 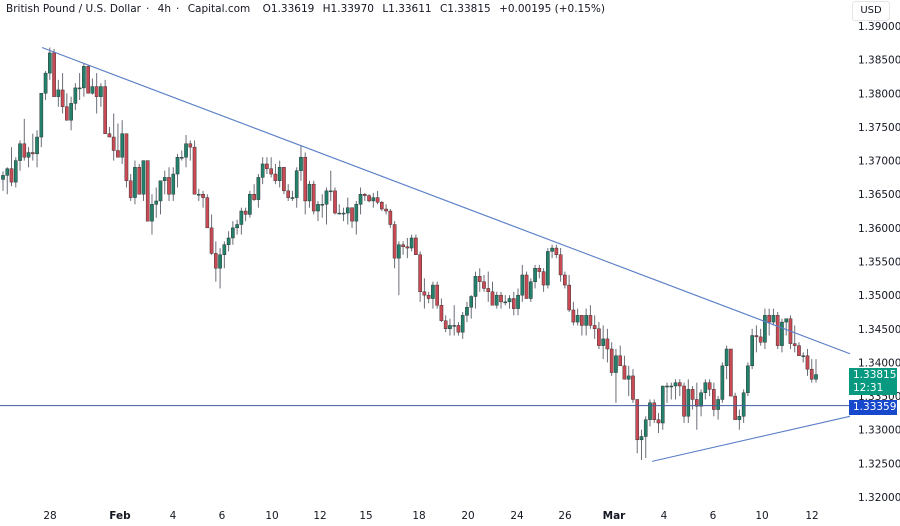 What do you see at coordinates (751, 438) in the screenshot?
I see `ascending-support-trendline` at bounding box center [751, 438].